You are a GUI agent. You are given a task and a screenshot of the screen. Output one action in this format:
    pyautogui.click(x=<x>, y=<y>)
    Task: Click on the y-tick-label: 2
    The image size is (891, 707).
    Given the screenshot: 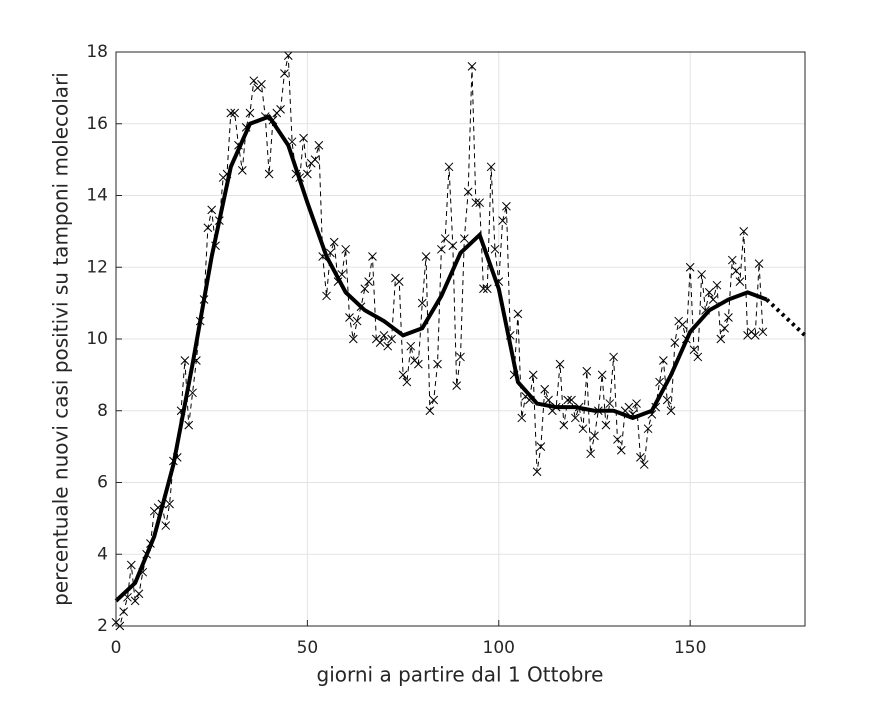 What is the action you would take?
    pyautogui.click(x=102, y=626)
    